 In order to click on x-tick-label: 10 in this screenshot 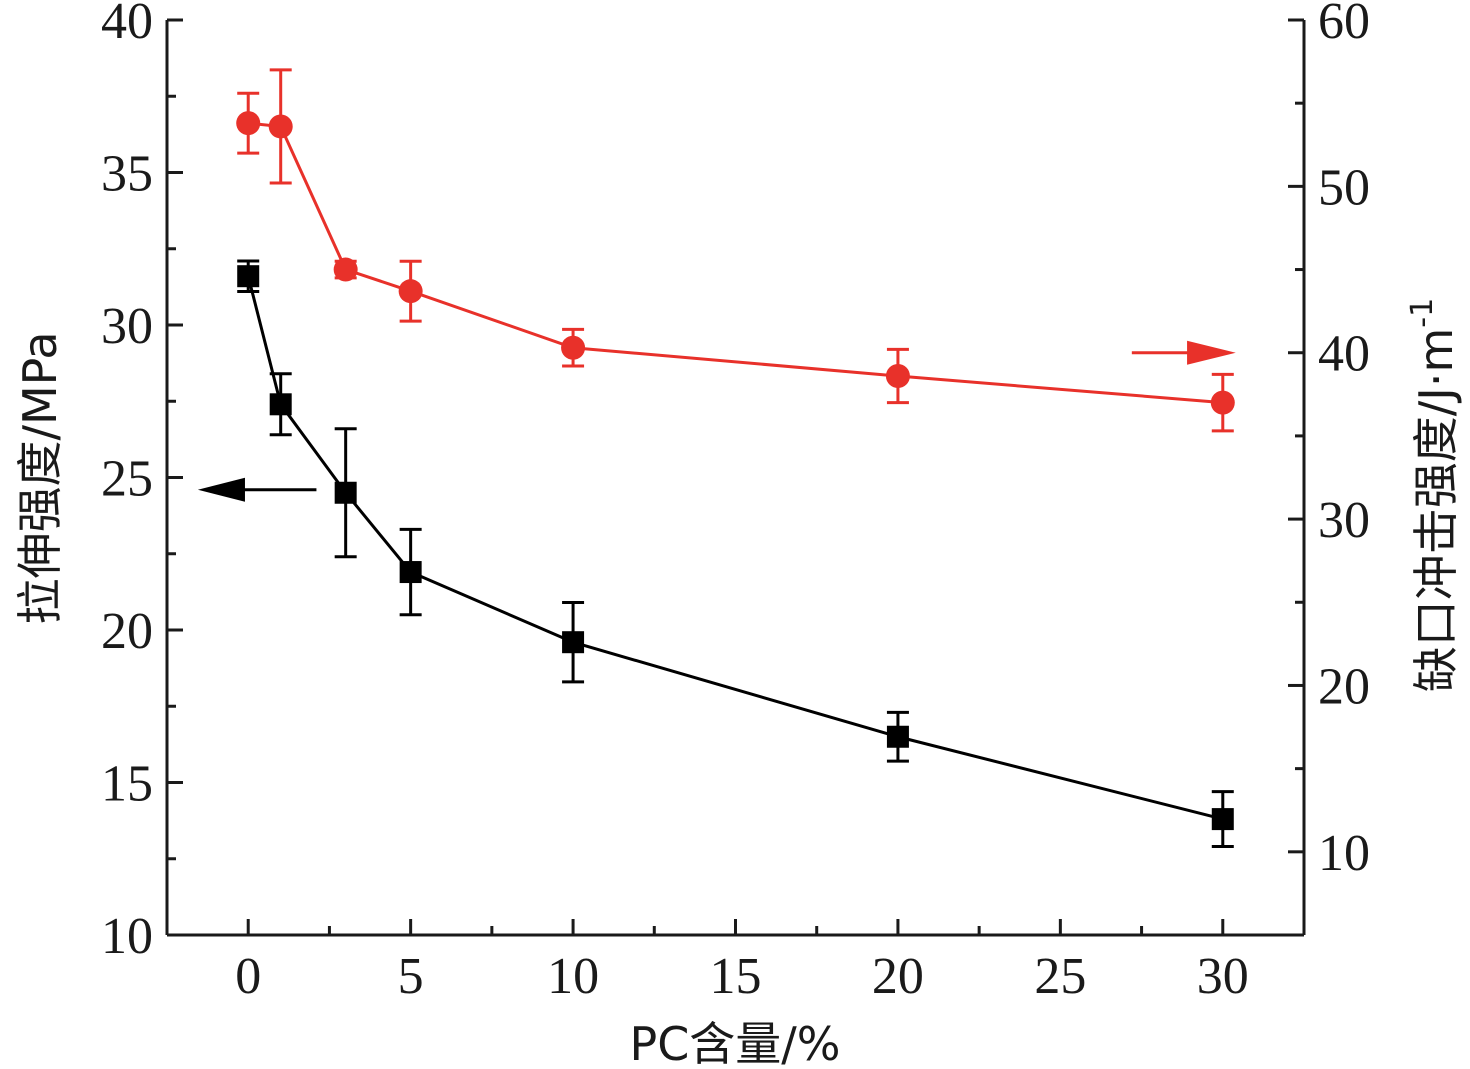, I will do `click(573, 976)`.